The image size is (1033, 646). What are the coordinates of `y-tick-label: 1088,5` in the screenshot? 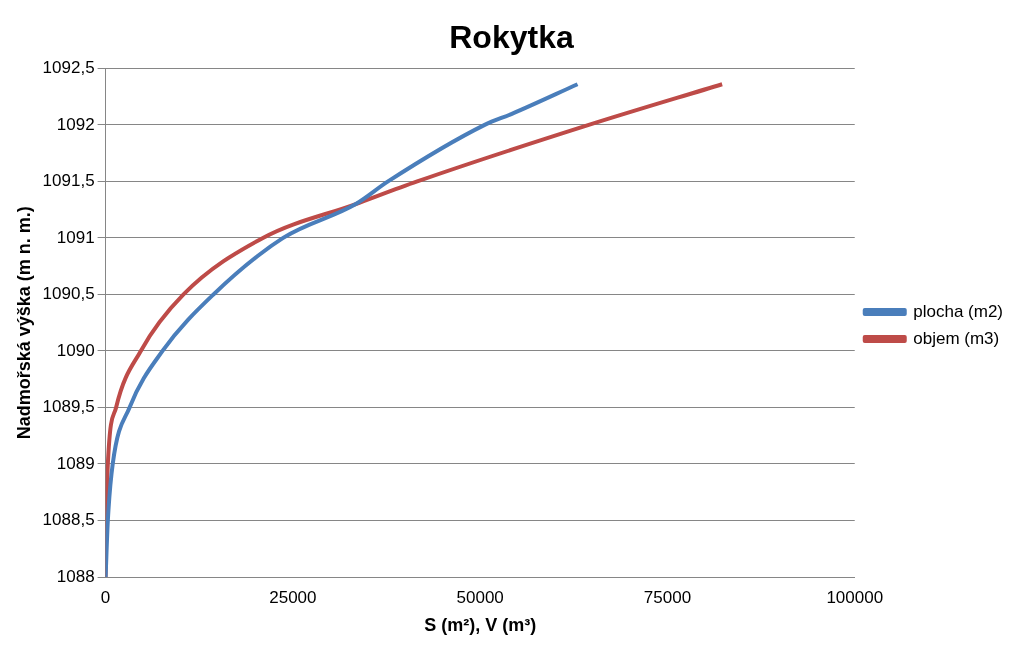 It's located at (68, 520).